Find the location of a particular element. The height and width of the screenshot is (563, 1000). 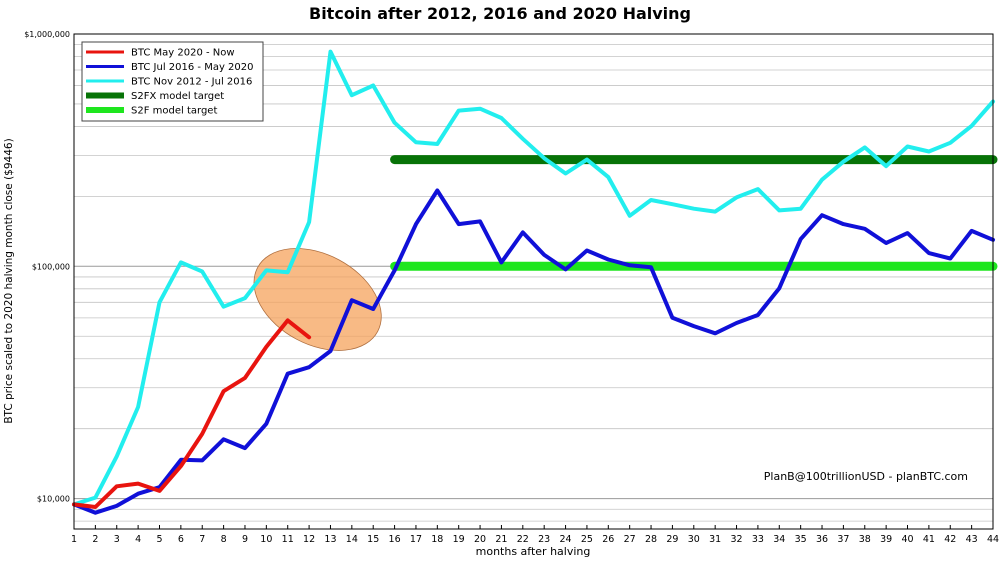

legend-entry-label: S2F model target is located at coordinates (174, 111).